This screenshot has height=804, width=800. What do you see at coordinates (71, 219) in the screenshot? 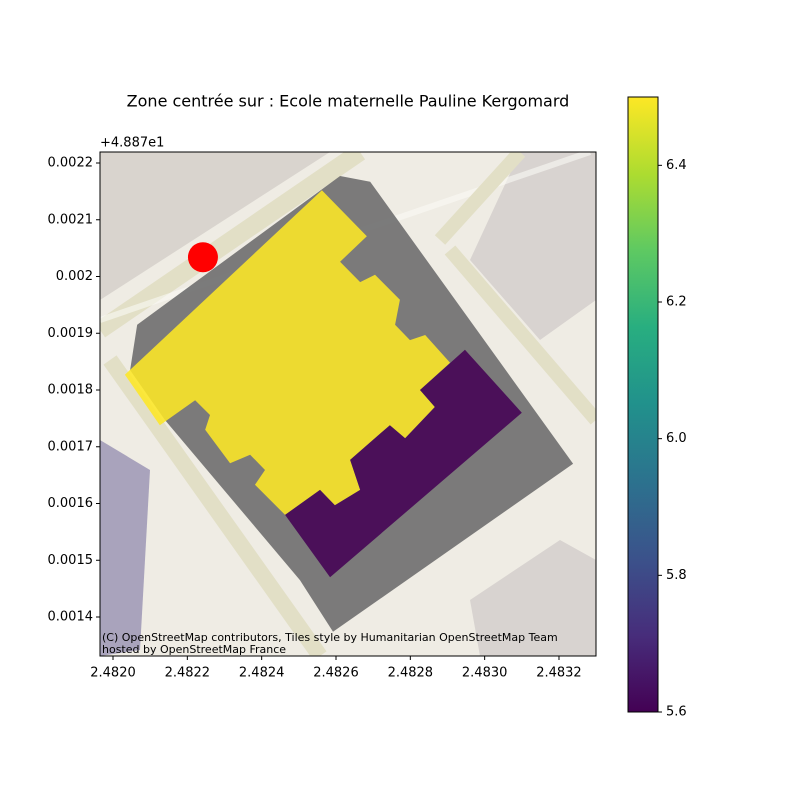
I see `y-tick-label: 0.0021` at bounding box center [71, 219].